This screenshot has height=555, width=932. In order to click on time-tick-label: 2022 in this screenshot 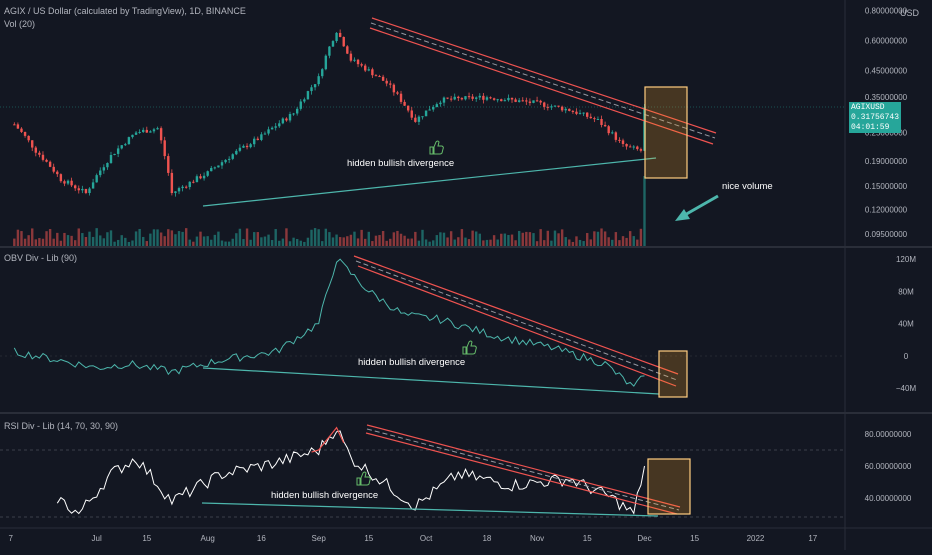, I will do `click(756, 538)`.